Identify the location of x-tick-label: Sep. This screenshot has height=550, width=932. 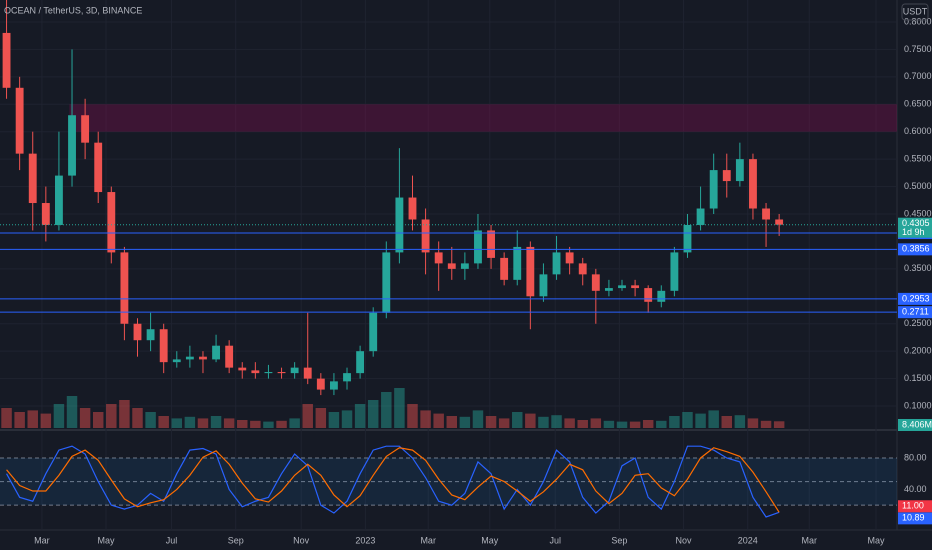
(236, 540).